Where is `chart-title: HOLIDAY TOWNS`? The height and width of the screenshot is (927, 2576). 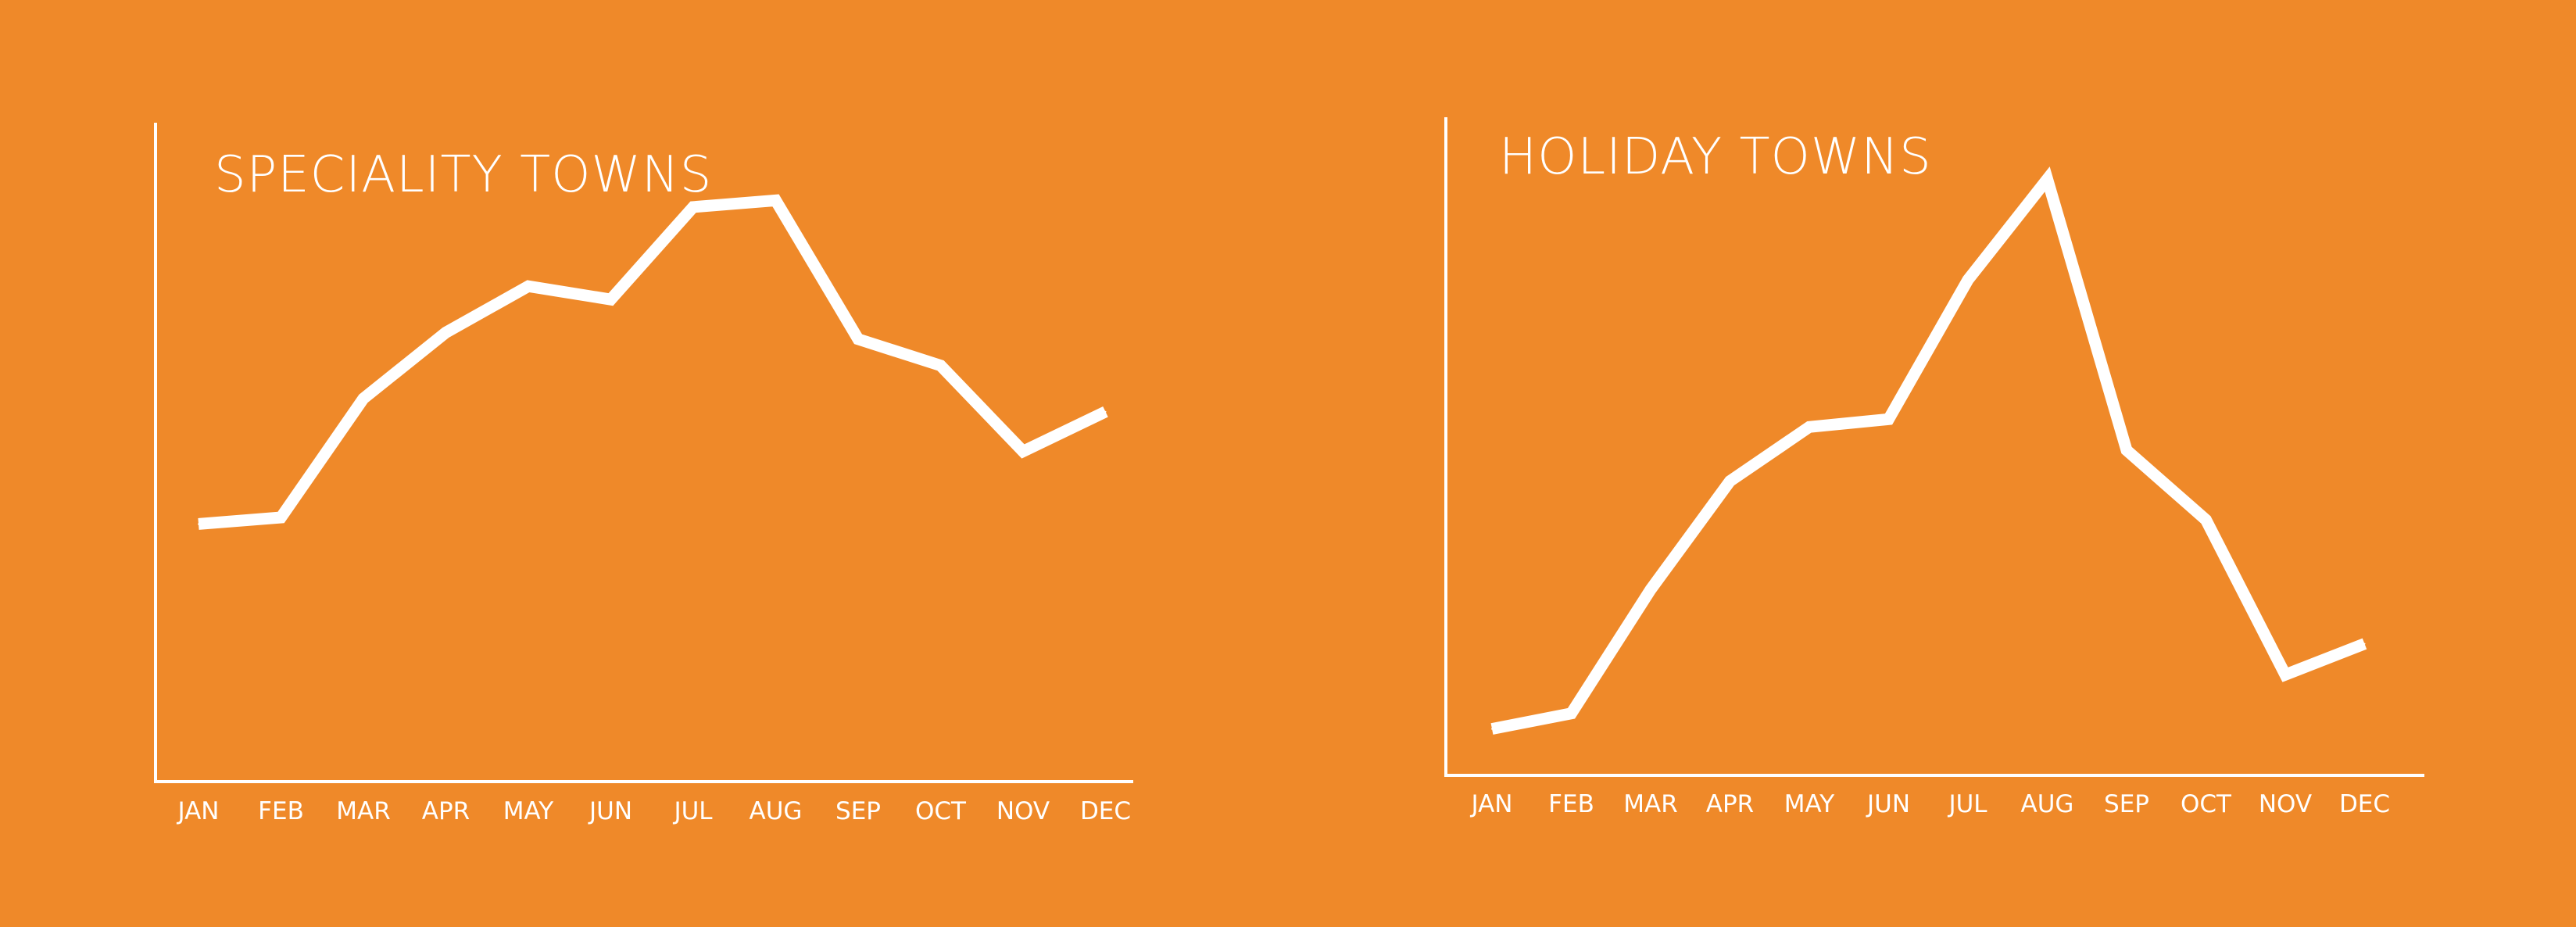 chart-title: HOLIDAY TOWNS is located at coordinates (1715, 157).